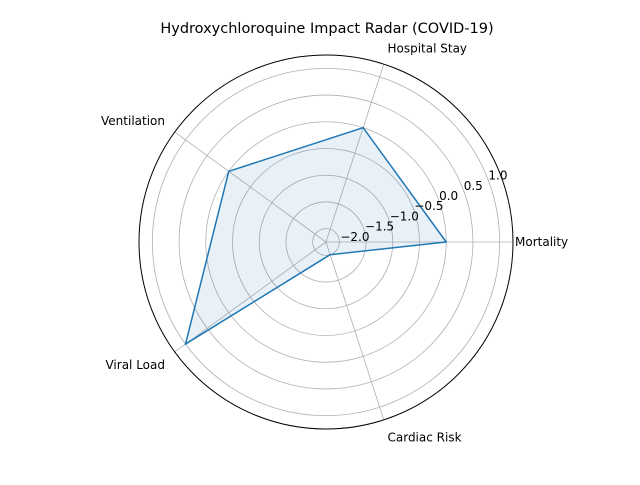 The width and height of the screenshot is (640, 485). What do you see at coordinates (133, 121) in the screenshot?
I see `category-label-ventilation: Ventilation` at bounding box center [133, 121].